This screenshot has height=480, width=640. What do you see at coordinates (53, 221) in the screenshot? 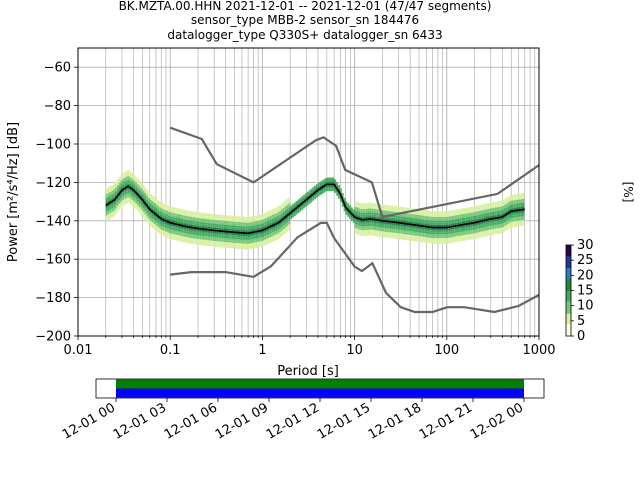
I see `y-tick-label: −140` at bounding box center [53, 221].